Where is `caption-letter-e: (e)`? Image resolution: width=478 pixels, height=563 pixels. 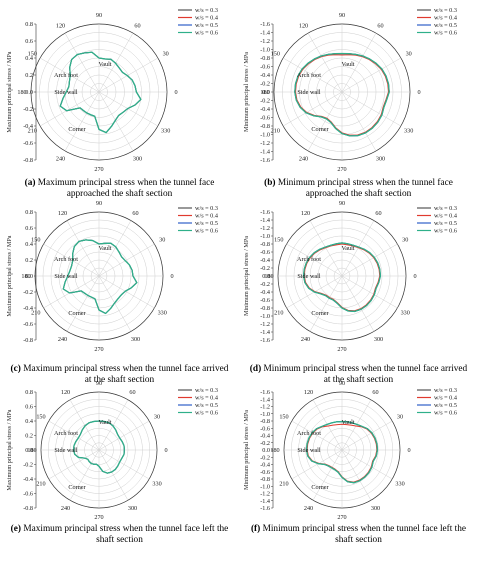
caption-letter-e: (e) is located at coordinates (15, 529).